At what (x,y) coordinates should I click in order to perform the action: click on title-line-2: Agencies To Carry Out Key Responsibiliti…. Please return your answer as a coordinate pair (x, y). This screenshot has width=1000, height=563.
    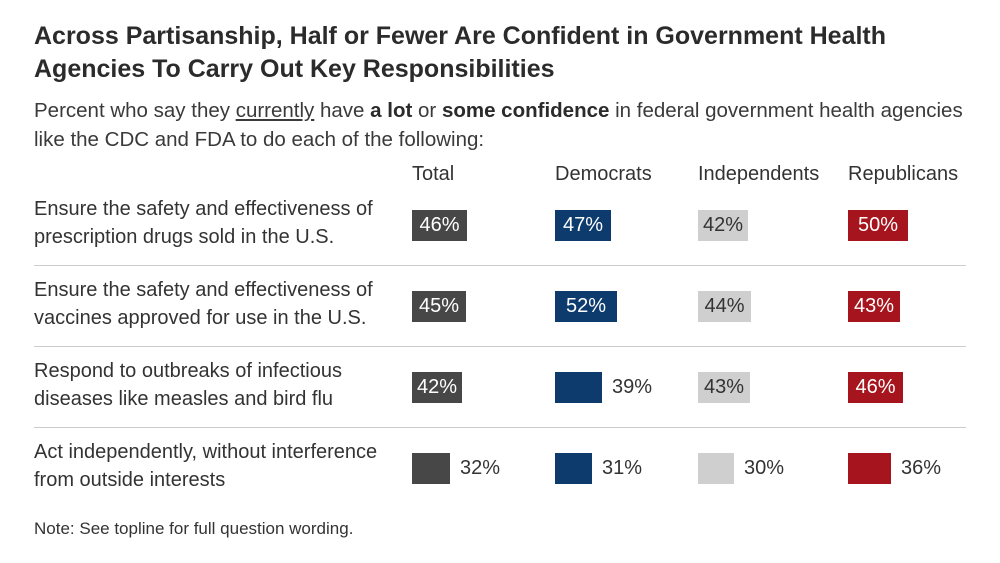
    Looking at the image, I should click on (294, 69).